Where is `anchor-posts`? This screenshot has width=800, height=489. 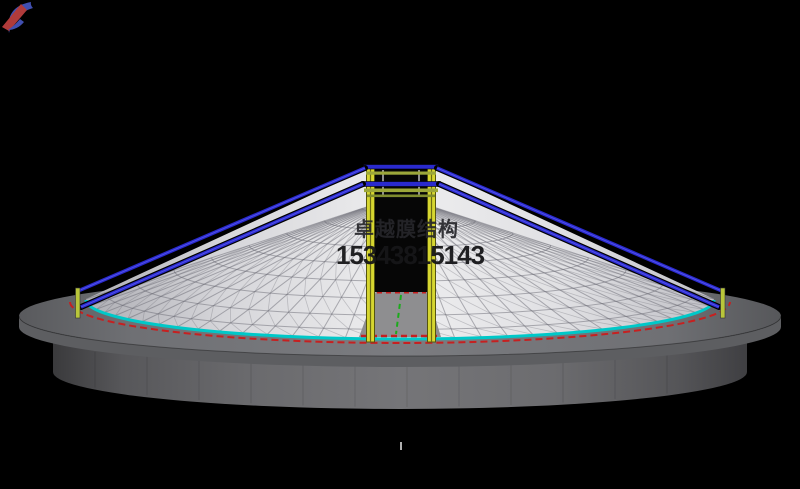 anchor-posts is located at coordinates (400, 303).